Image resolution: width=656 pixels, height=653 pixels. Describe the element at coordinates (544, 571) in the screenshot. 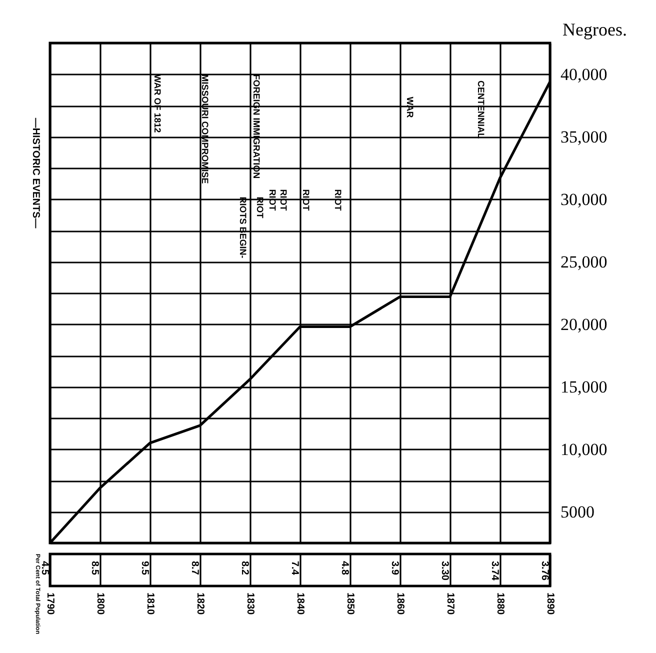

I see `annotation: 3.76` at that location.